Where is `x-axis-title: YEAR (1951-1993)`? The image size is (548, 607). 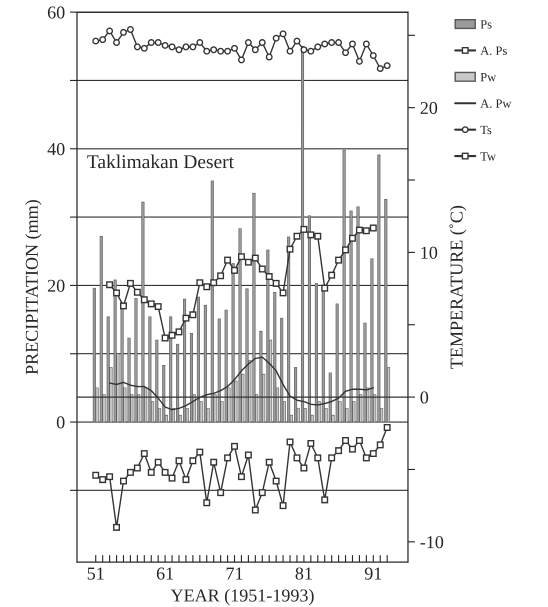
x-axis-title: YEAR (1951-1993) is located at coordinates (242, 597).